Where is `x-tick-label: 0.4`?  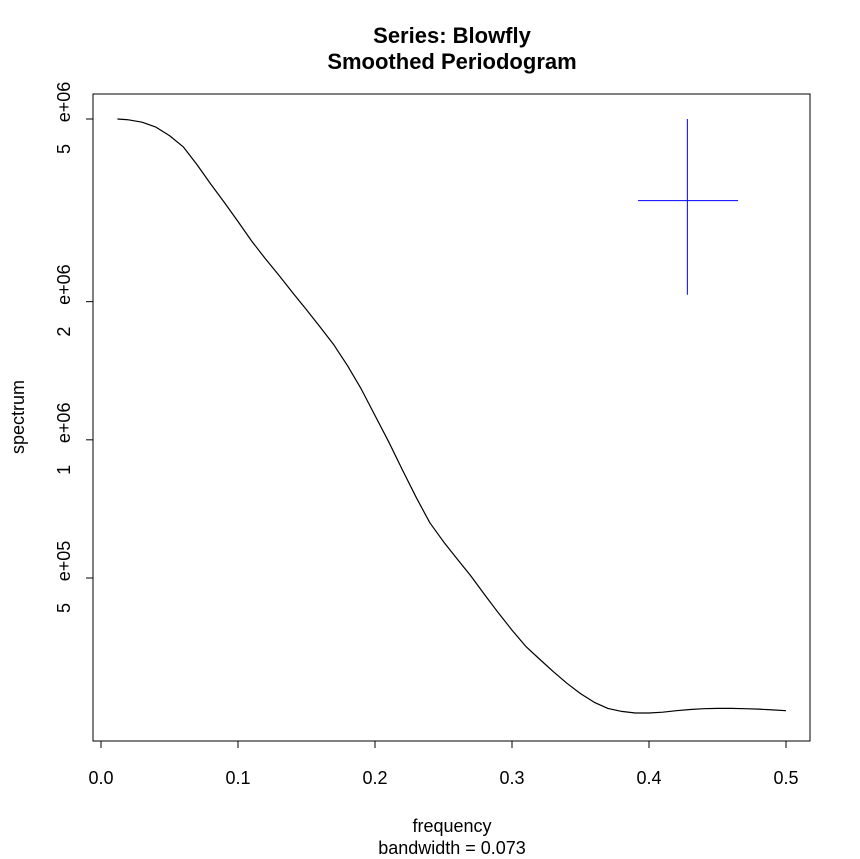
x-tick-label: 0.4 is located at coordinates (648, 778).